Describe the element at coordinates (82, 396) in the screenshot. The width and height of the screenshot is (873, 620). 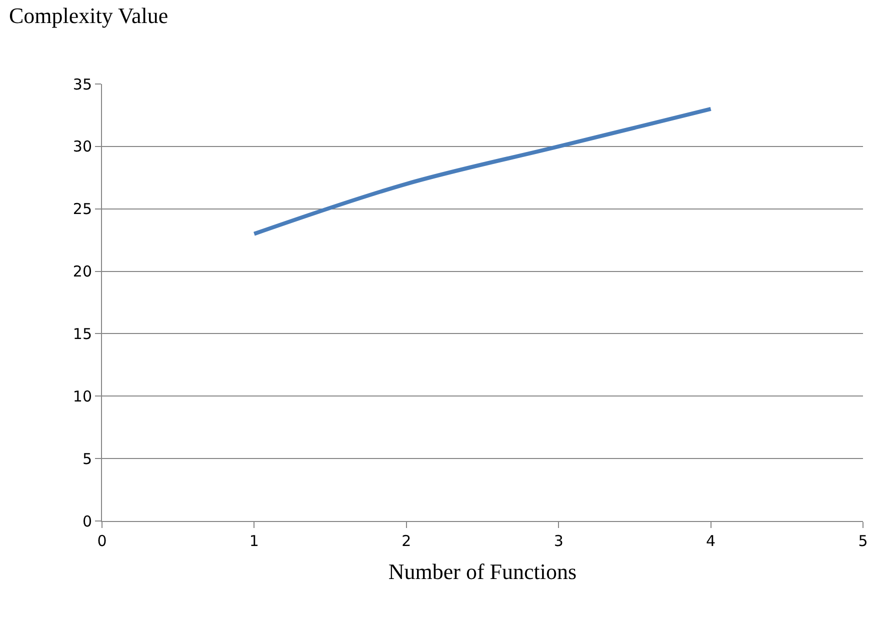
I see `y-tick-label: 10` at that location.